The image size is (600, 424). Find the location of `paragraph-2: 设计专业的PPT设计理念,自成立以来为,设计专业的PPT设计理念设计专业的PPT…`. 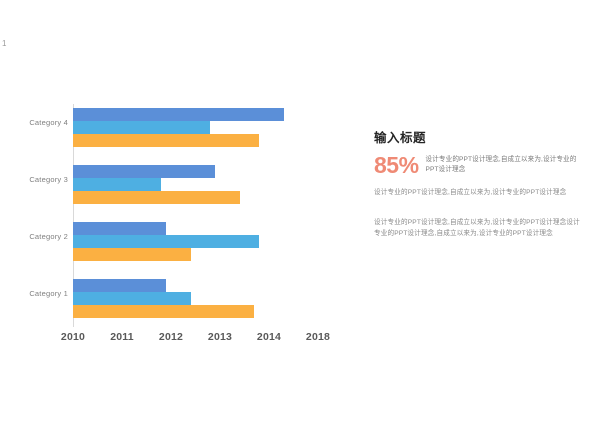

paragraph-2: 设计专业的PPT设计理念,自成立以来为,设计专业的PPT设计理念设计专业的PPT… is located at coordinates (477, 228).